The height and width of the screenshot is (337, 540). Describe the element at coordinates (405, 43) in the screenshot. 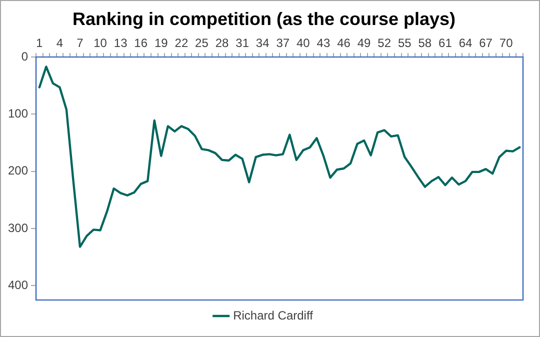

I see `x-tick-label: 55` at that location.